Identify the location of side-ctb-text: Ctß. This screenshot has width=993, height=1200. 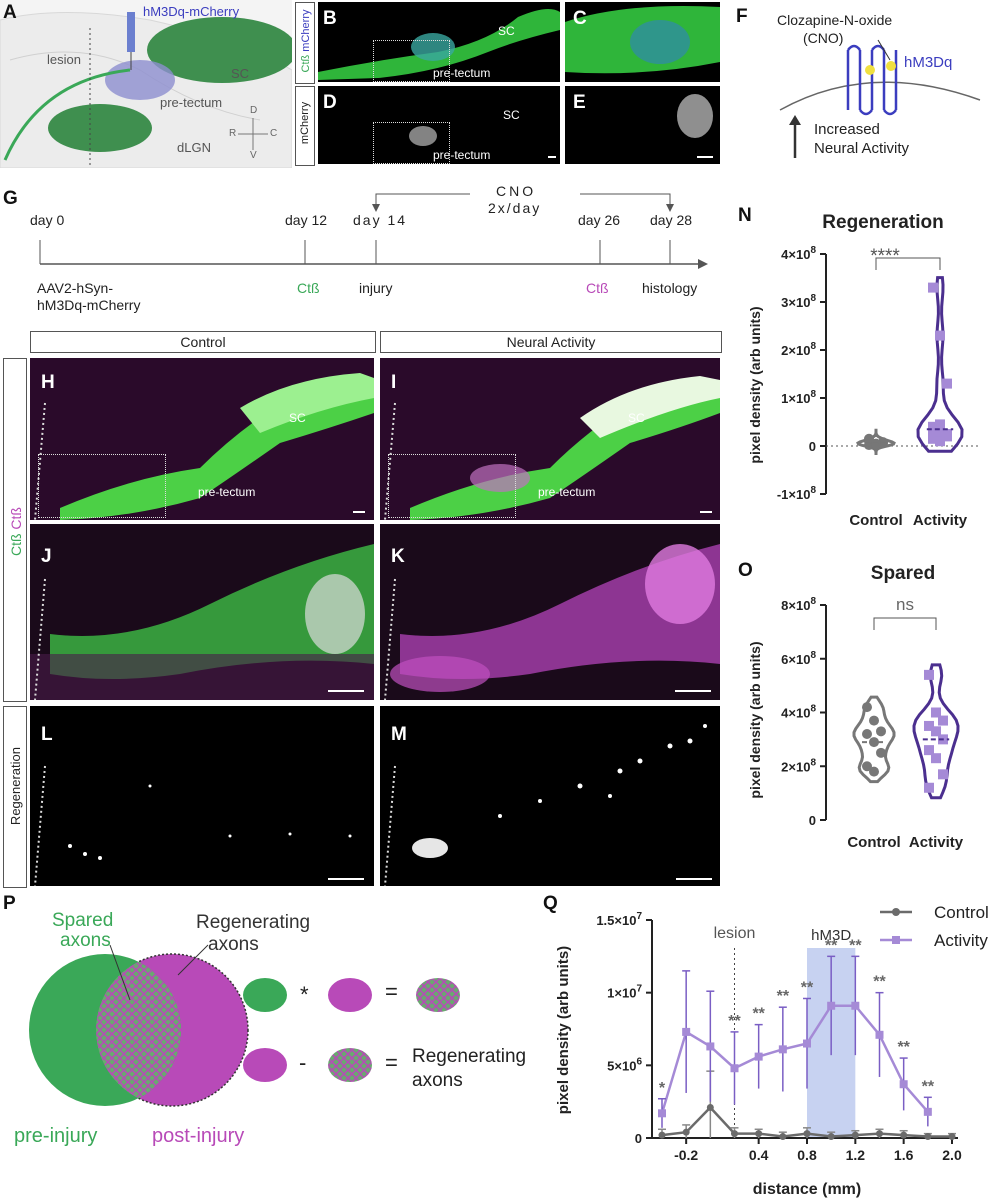
(306, 63).